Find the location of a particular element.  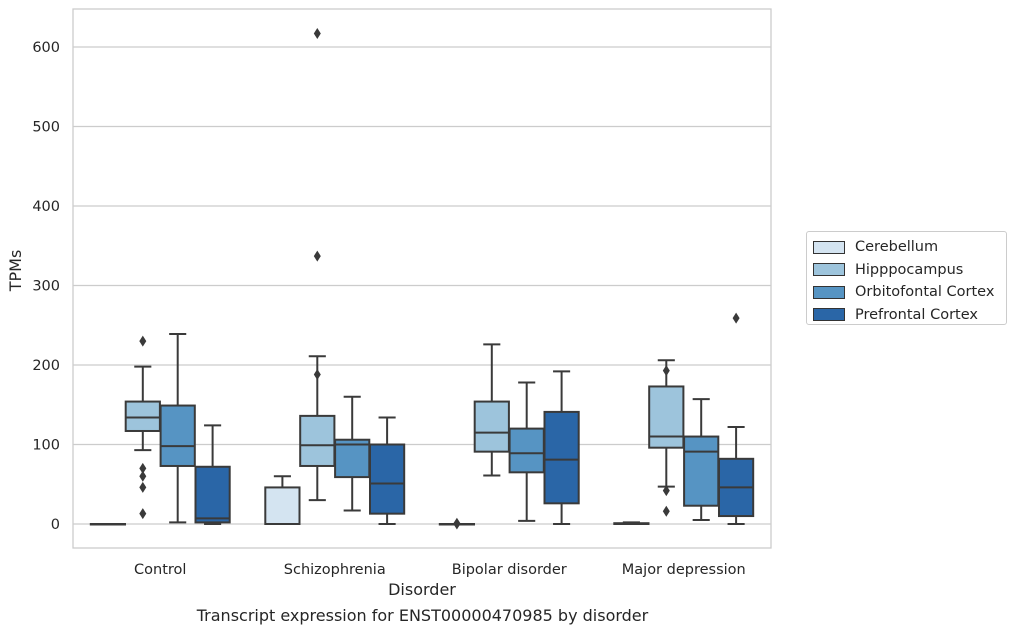

y-tick-label: 400 is located at coordinates (46, 207).